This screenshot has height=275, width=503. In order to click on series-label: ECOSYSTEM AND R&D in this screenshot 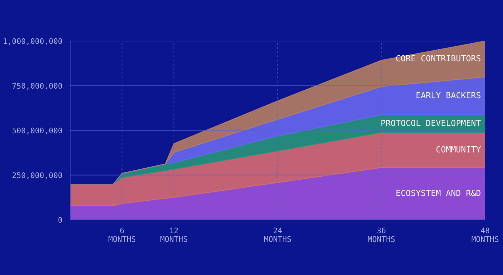, I will do `click(438, 193)`.